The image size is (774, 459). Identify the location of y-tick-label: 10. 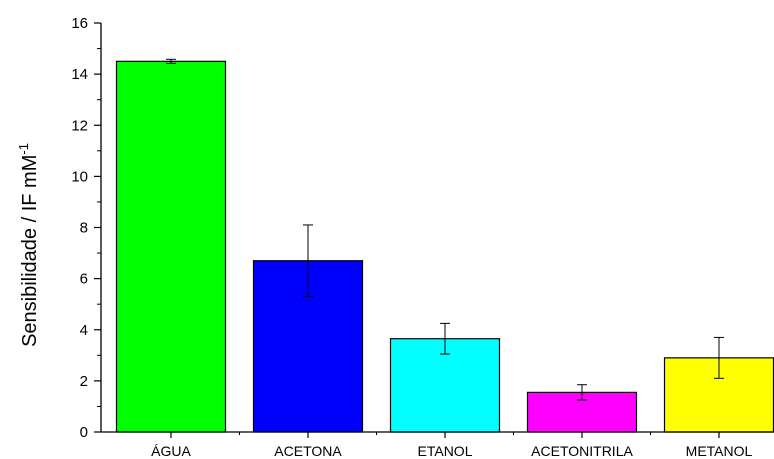
(79, 176).